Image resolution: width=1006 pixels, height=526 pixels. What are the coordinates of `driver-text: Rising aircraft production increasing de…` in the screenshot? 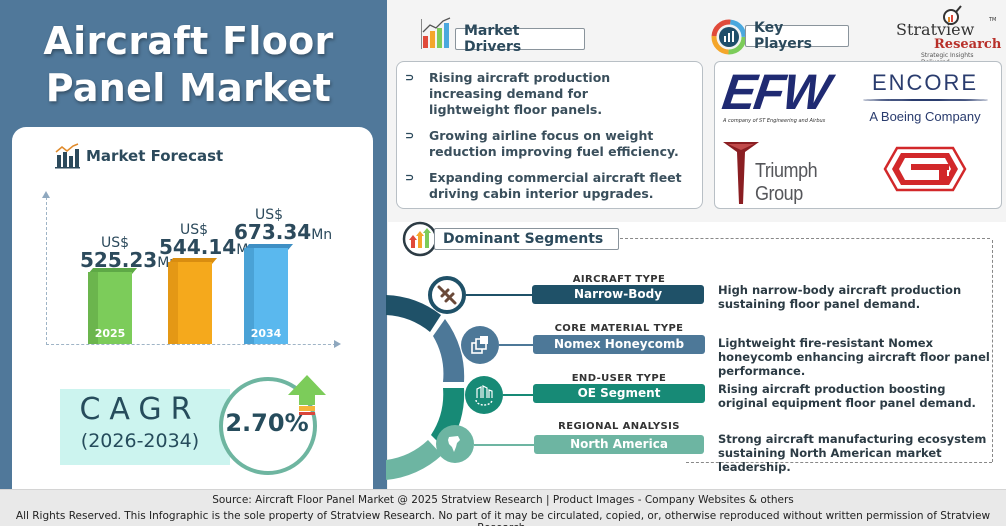 It's located at (520, 93).